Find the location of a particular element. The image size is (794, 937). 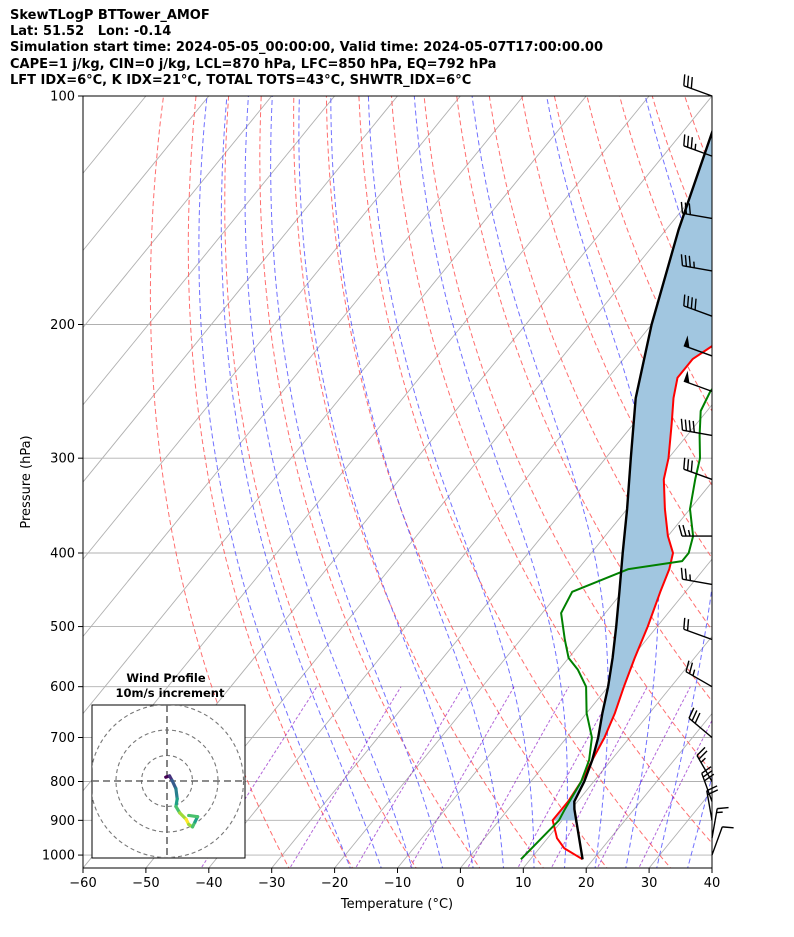

x-tick-label: 10 is located at coordinates (523, 883).